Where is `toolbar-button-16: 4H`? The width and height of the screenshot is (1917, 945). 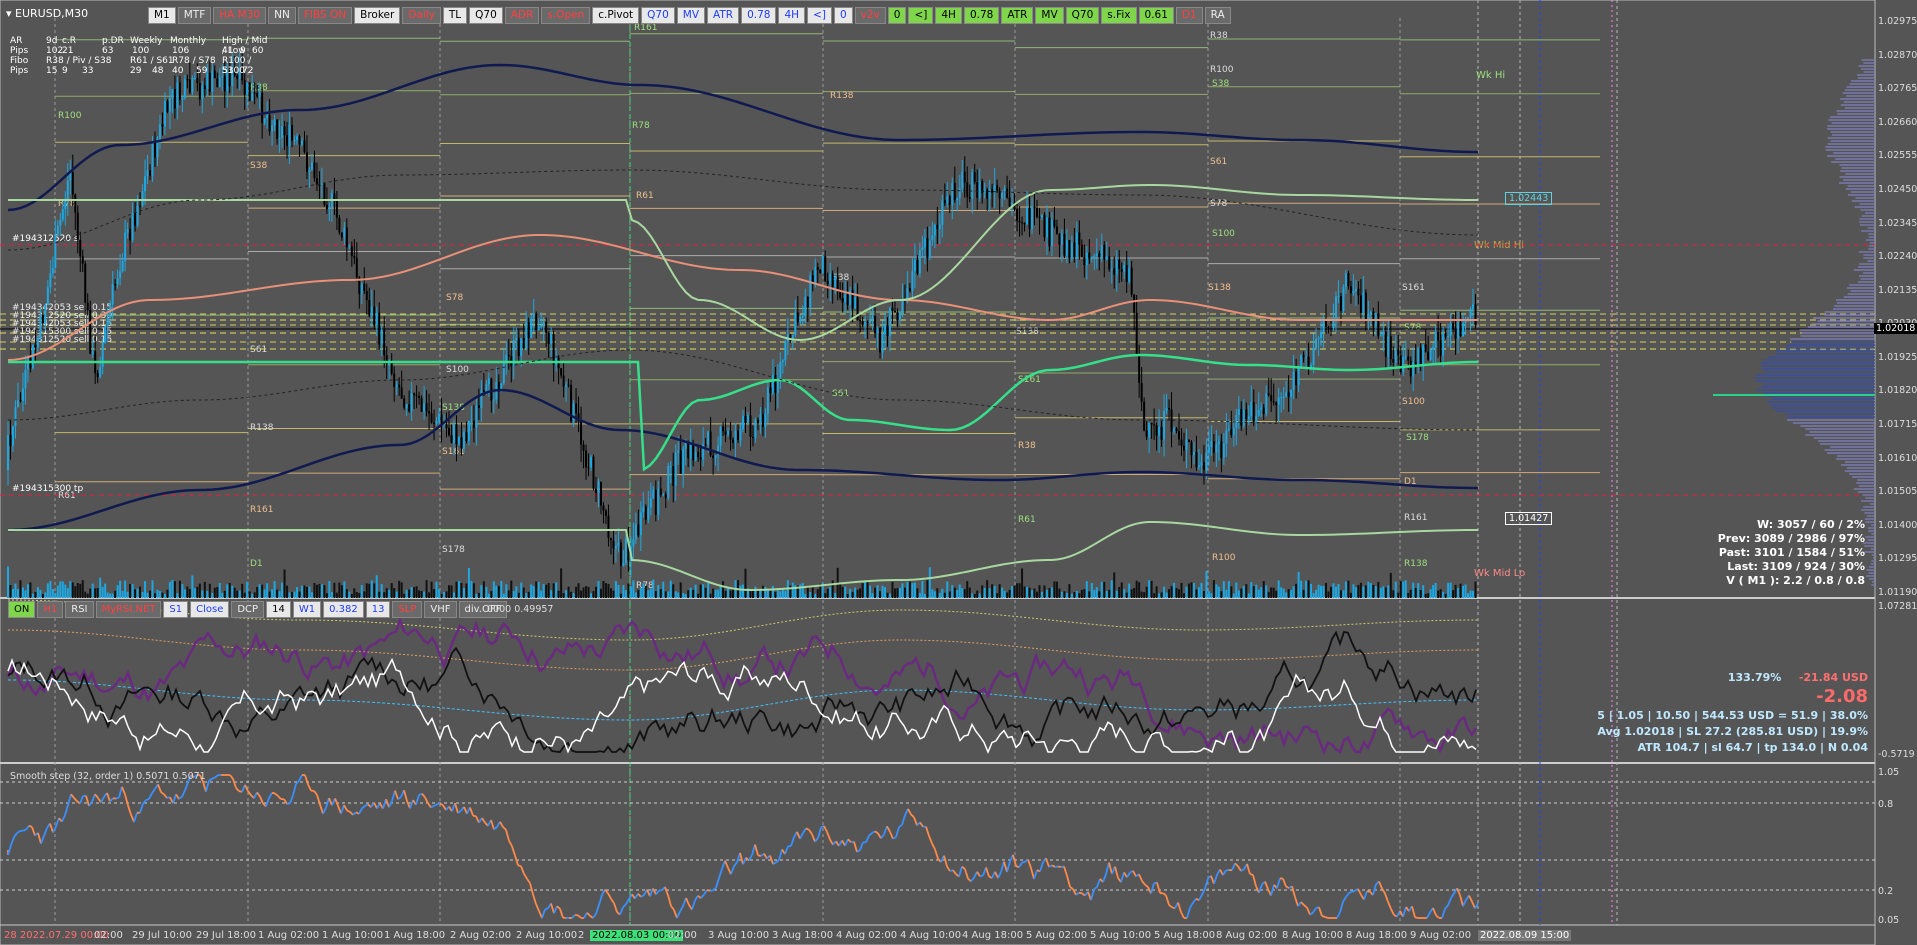 toolbar-button-16: 4H is located at coordinates (792, 15).